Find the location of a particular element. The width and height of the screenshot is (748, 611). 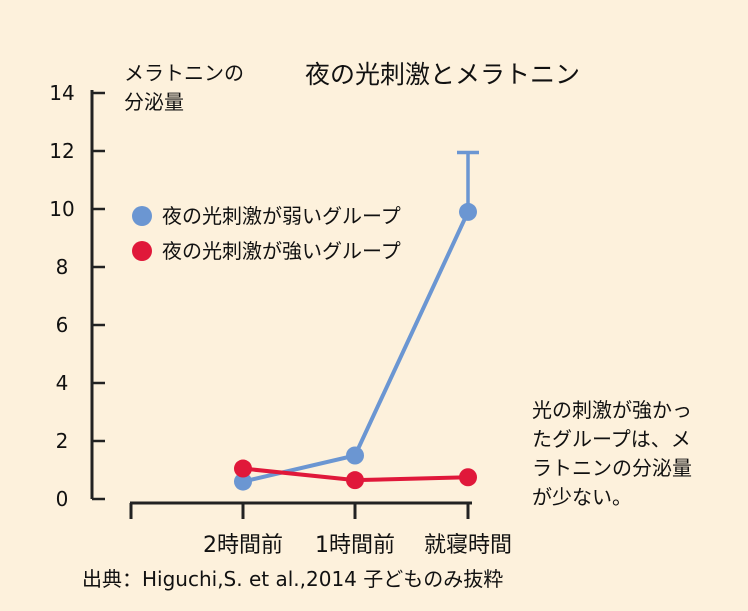

y-axis-ticks: 0 2 4 6 8 10 12 14 is located at coordinates (77, 296).